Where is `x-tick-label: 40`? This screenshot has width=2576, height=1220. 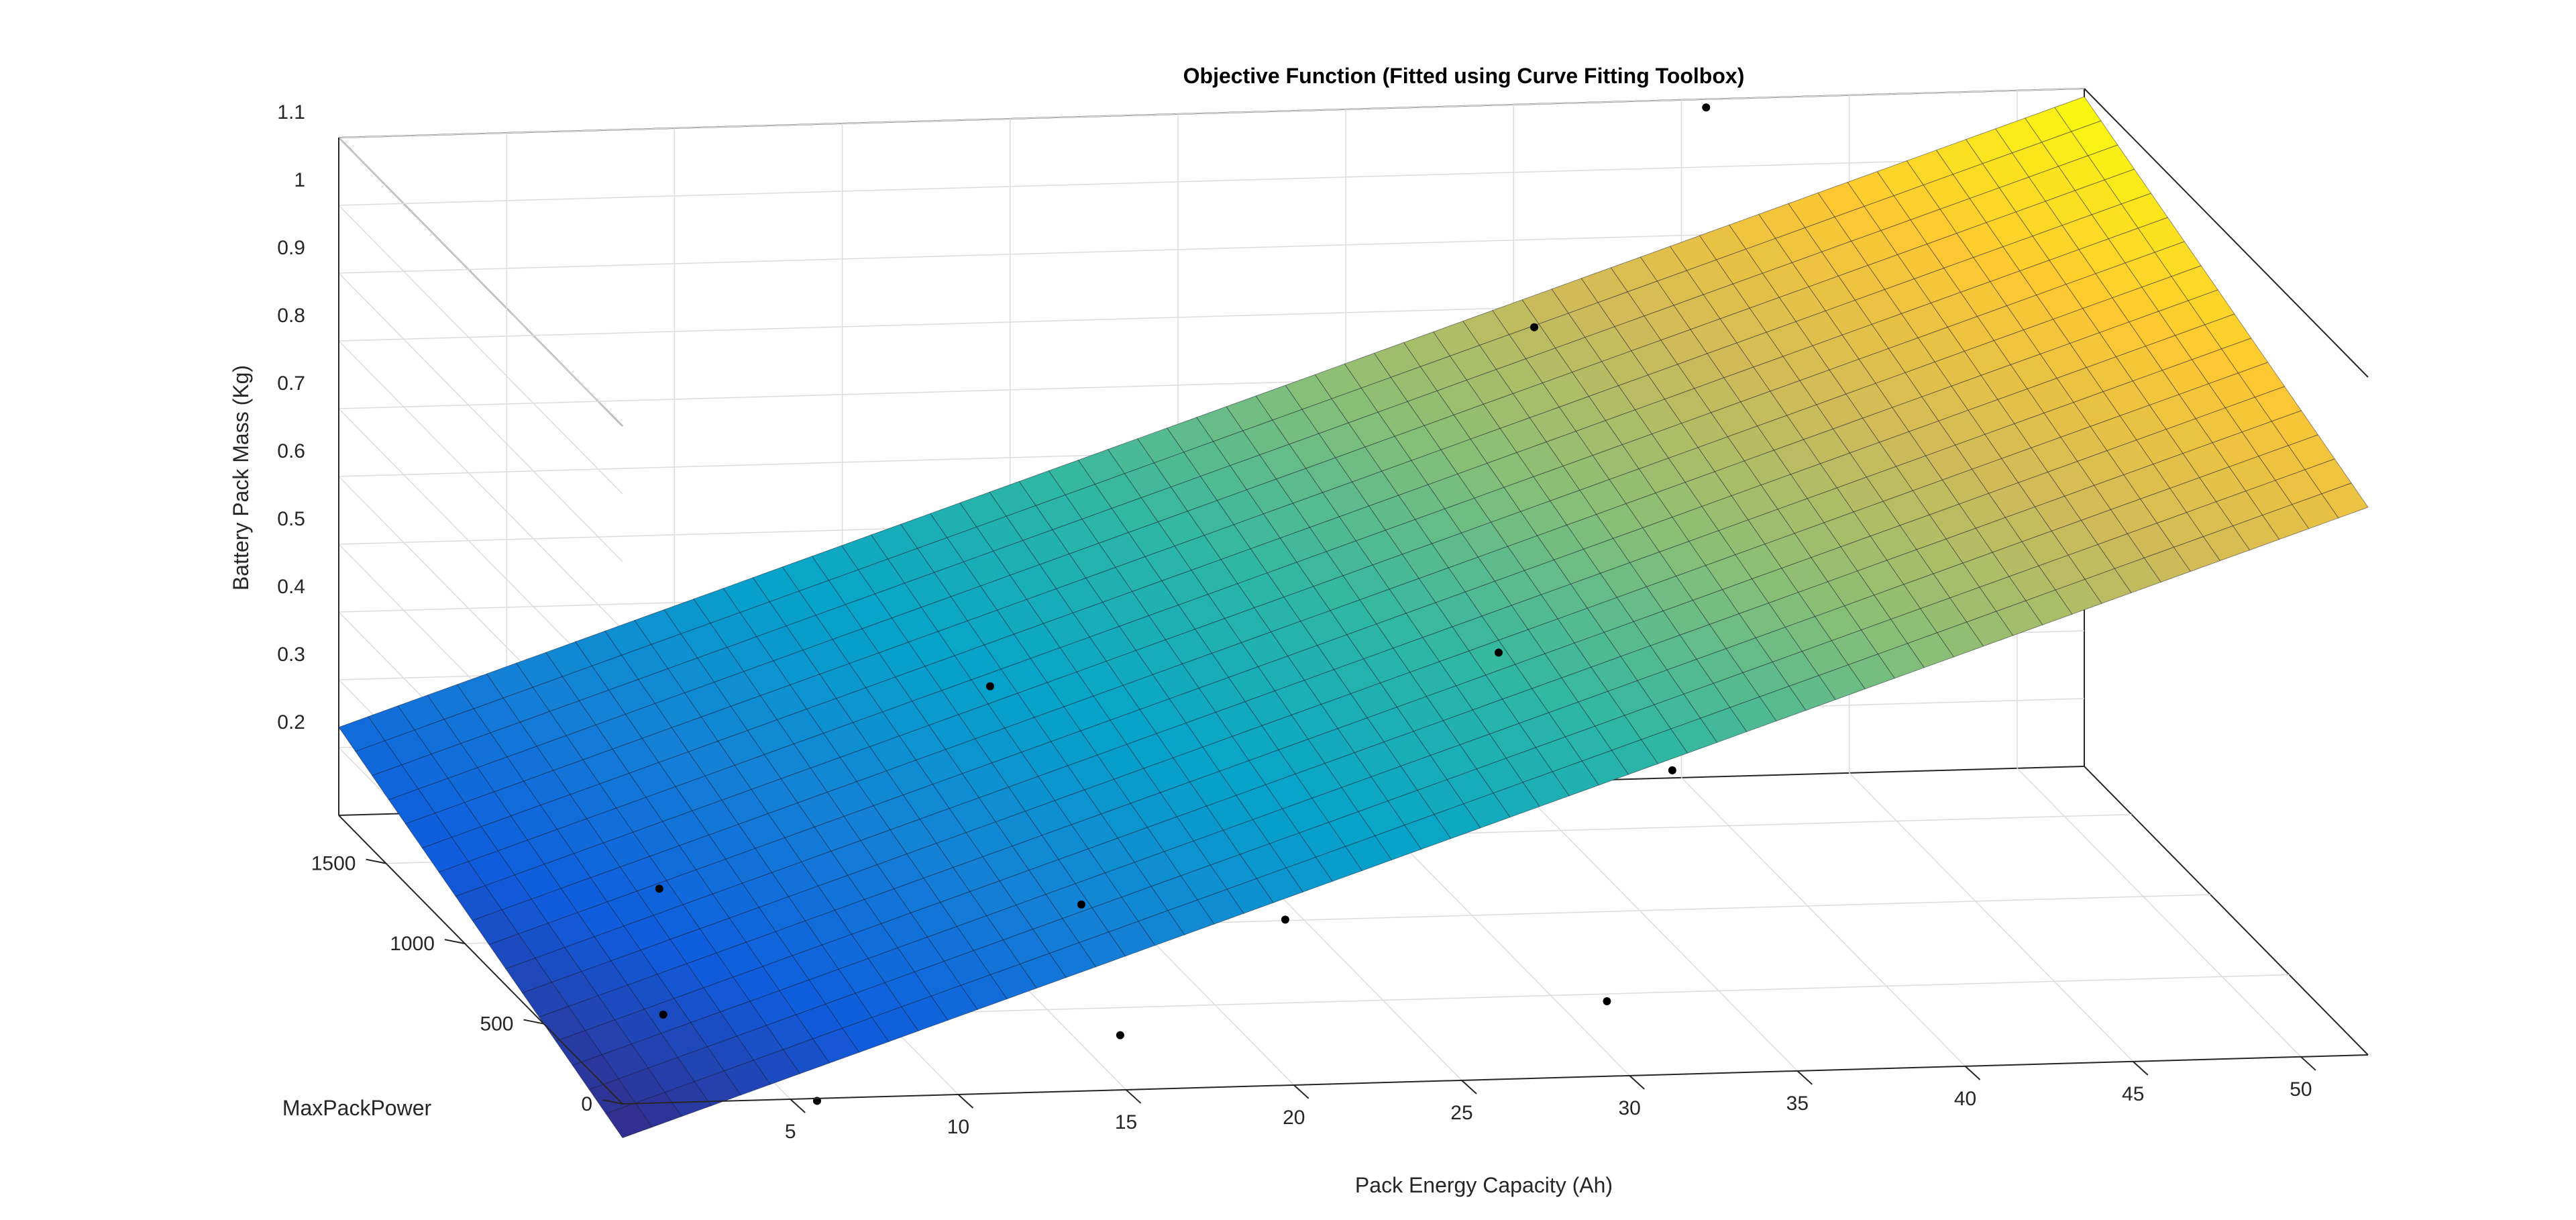 x-tick-label: 40 is located at coordinates (1965, 1099).